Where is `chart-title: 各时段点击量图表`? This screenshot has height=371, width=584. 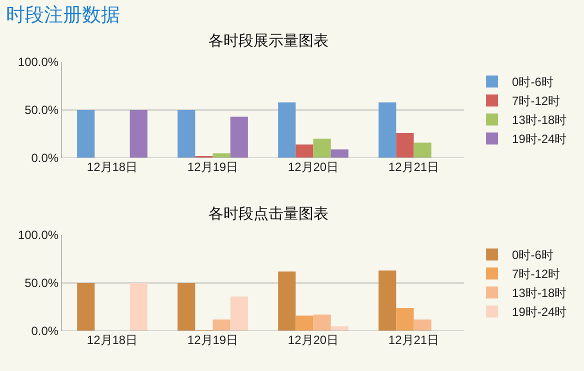 chart-title: 各时段点击量图表 is located at coordinates (268, 214).